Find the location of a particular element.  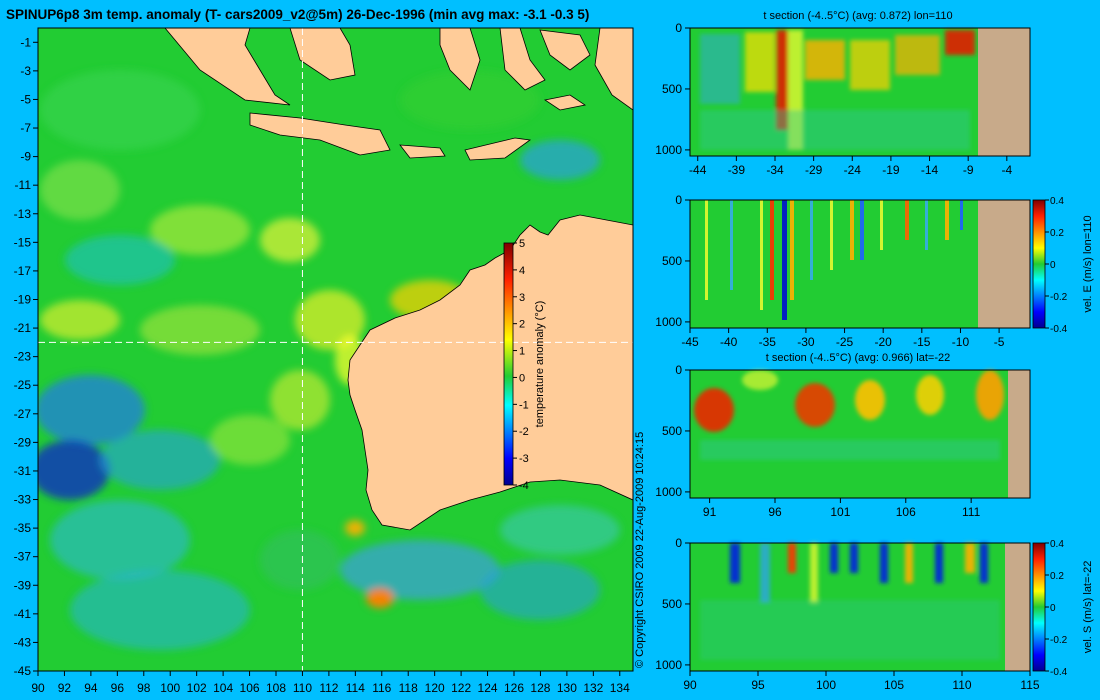

map-y-tick-label: -43 is located at coordinates (23, 642).